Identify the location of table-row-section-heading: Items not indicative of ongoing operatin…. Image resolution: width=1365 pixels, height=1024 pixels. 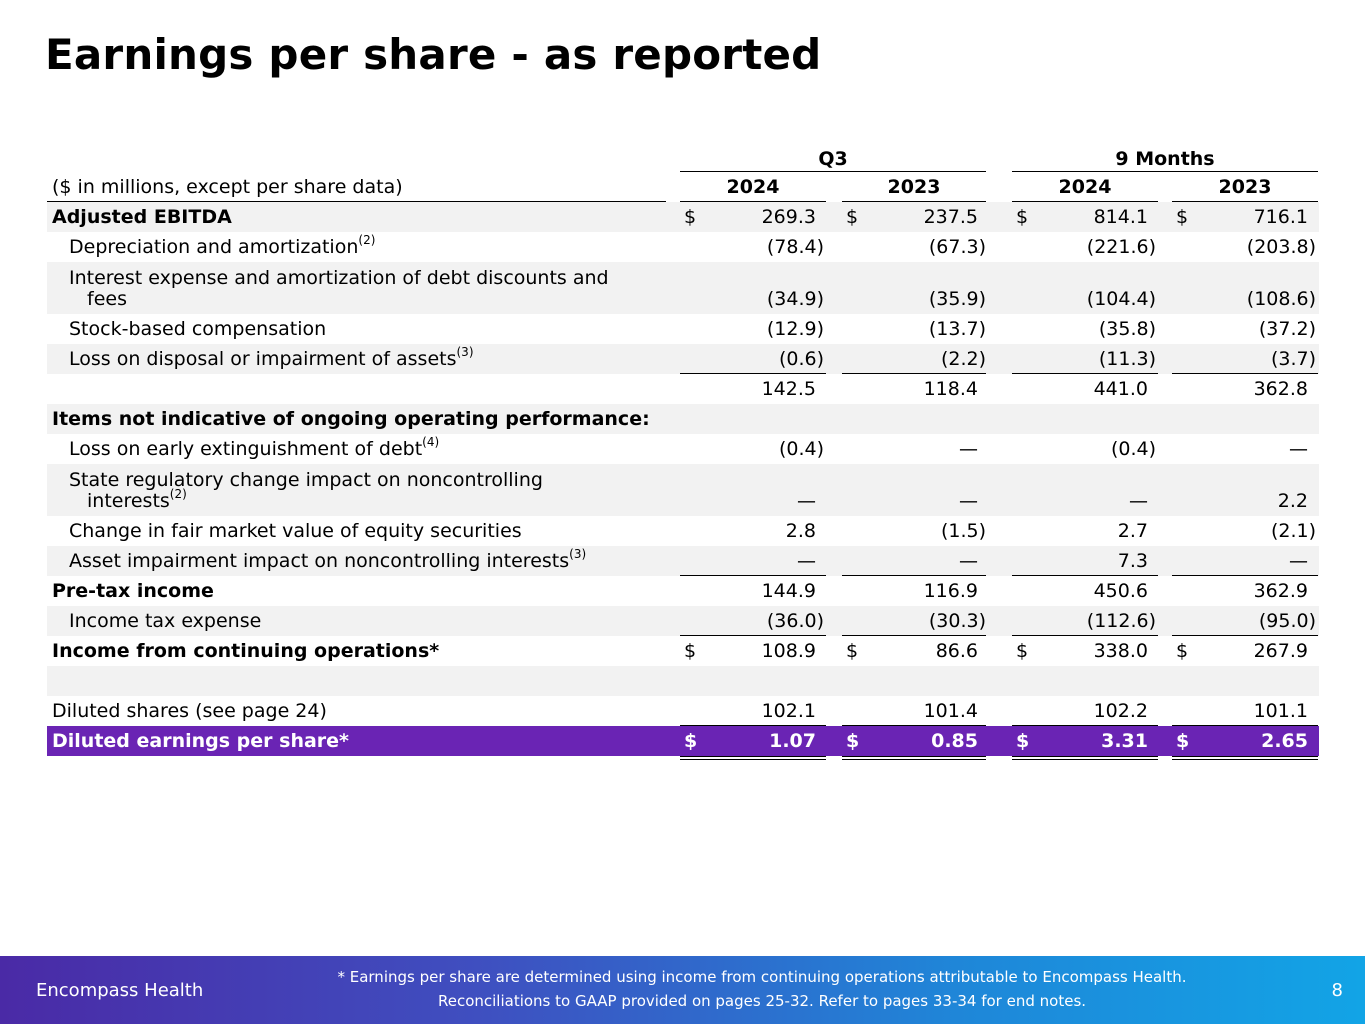
(683, 419).